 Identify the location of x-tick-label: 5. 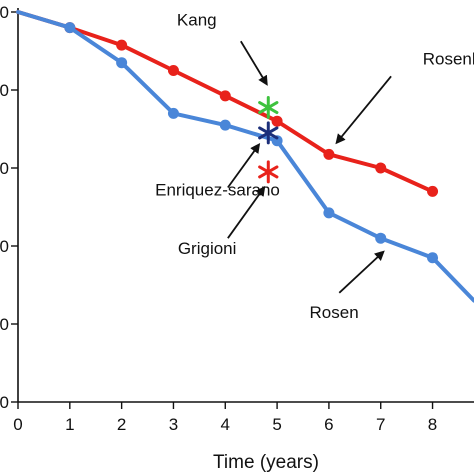
(276, 424).